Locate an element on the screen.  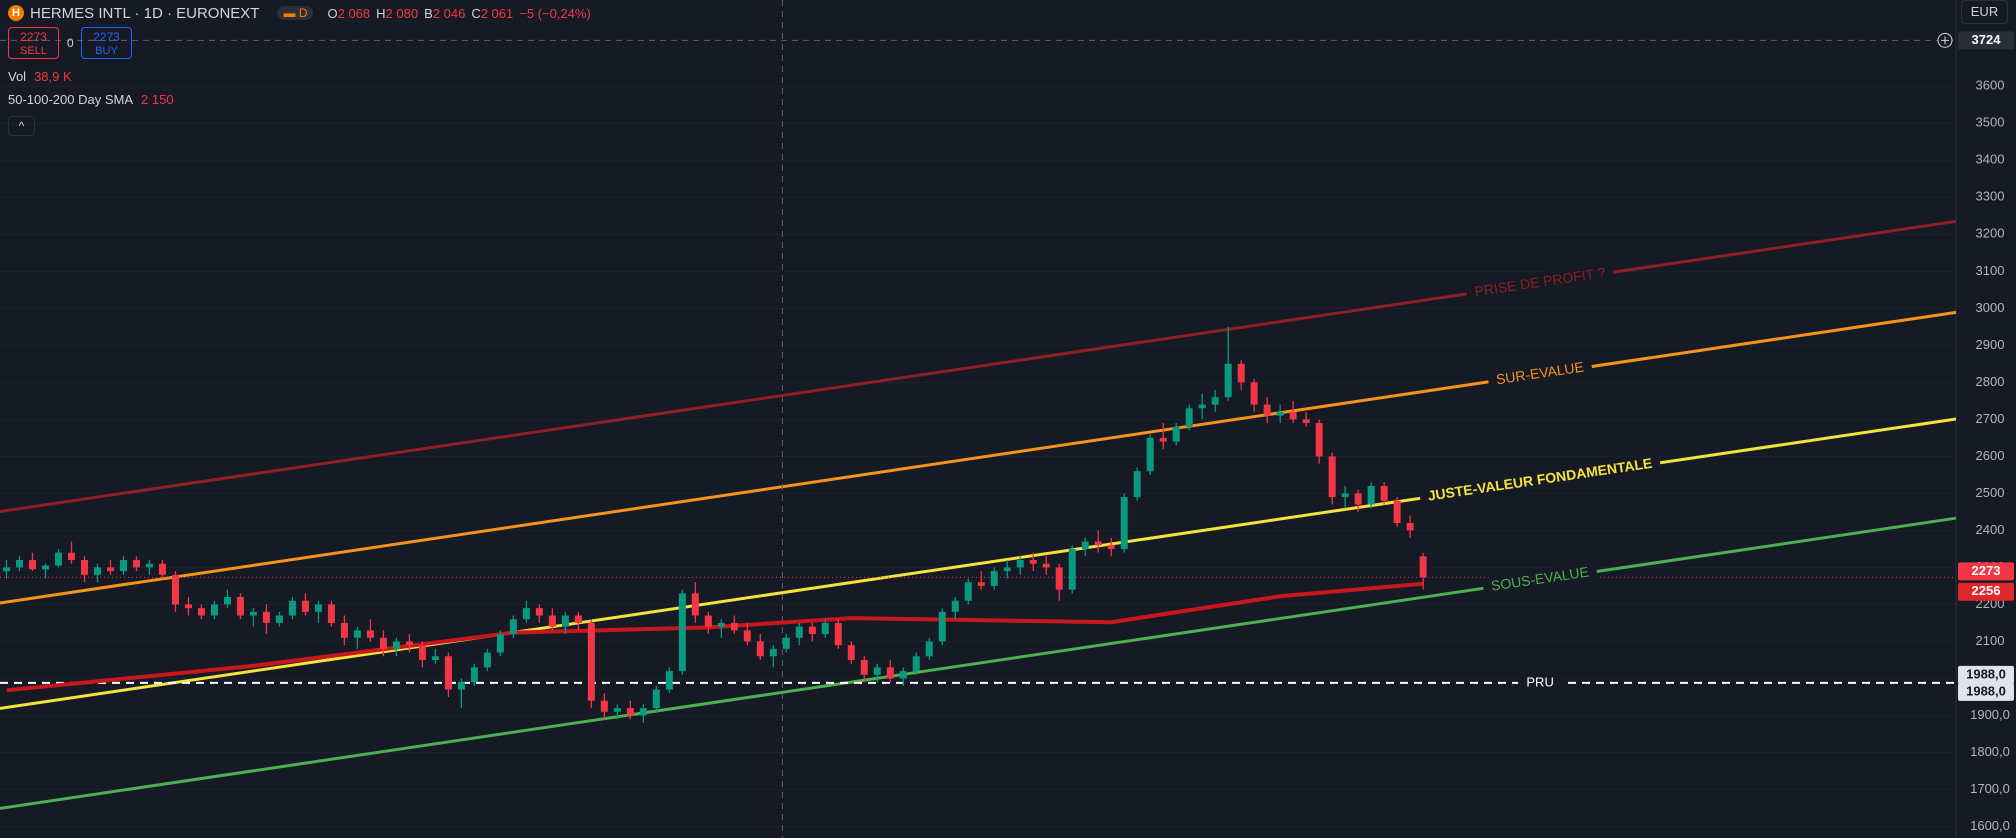
price-axis-label: 2256 is located at coordinates (1986, 590).